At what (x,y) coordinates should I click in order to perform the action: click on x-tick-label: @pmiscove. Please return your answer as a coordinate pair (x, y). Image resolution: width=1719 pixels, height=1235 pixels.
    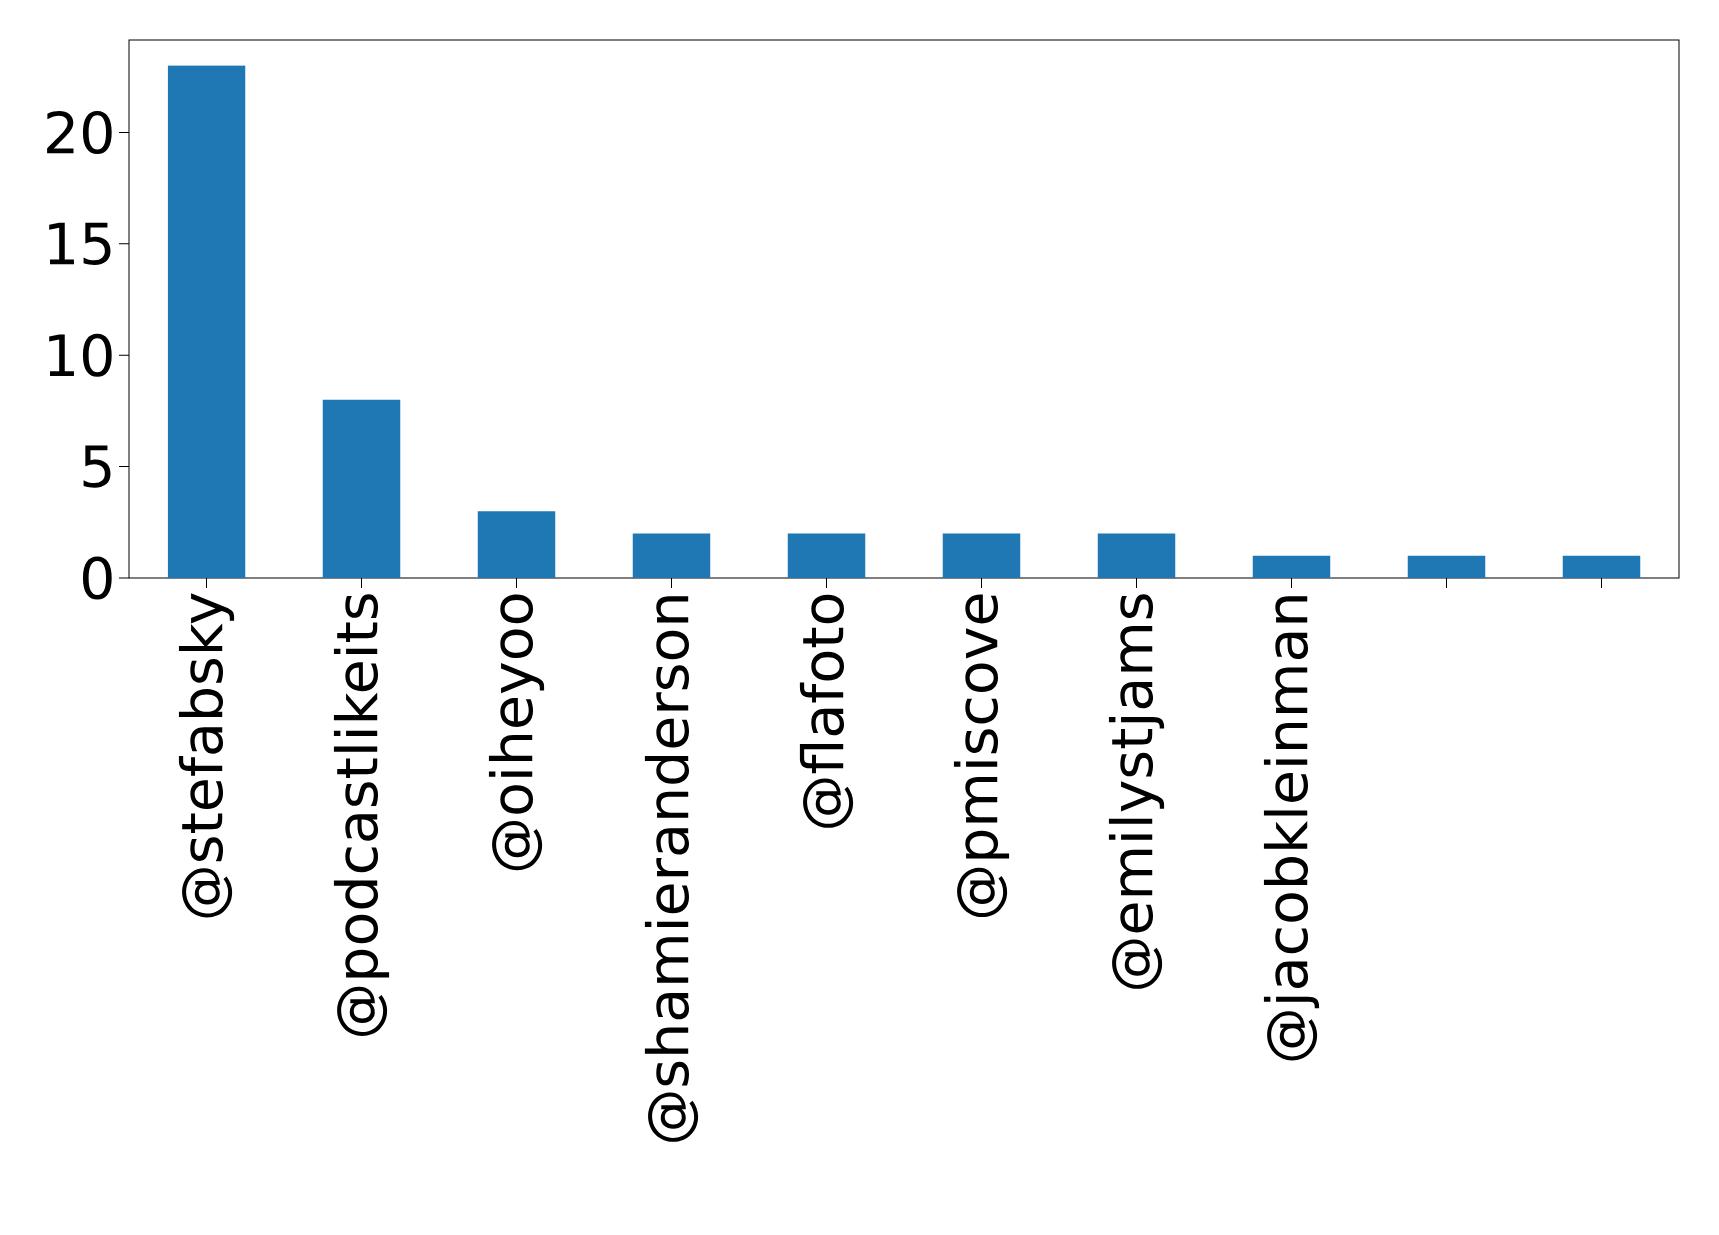
    Looking at the image, I should click on (981, 756).